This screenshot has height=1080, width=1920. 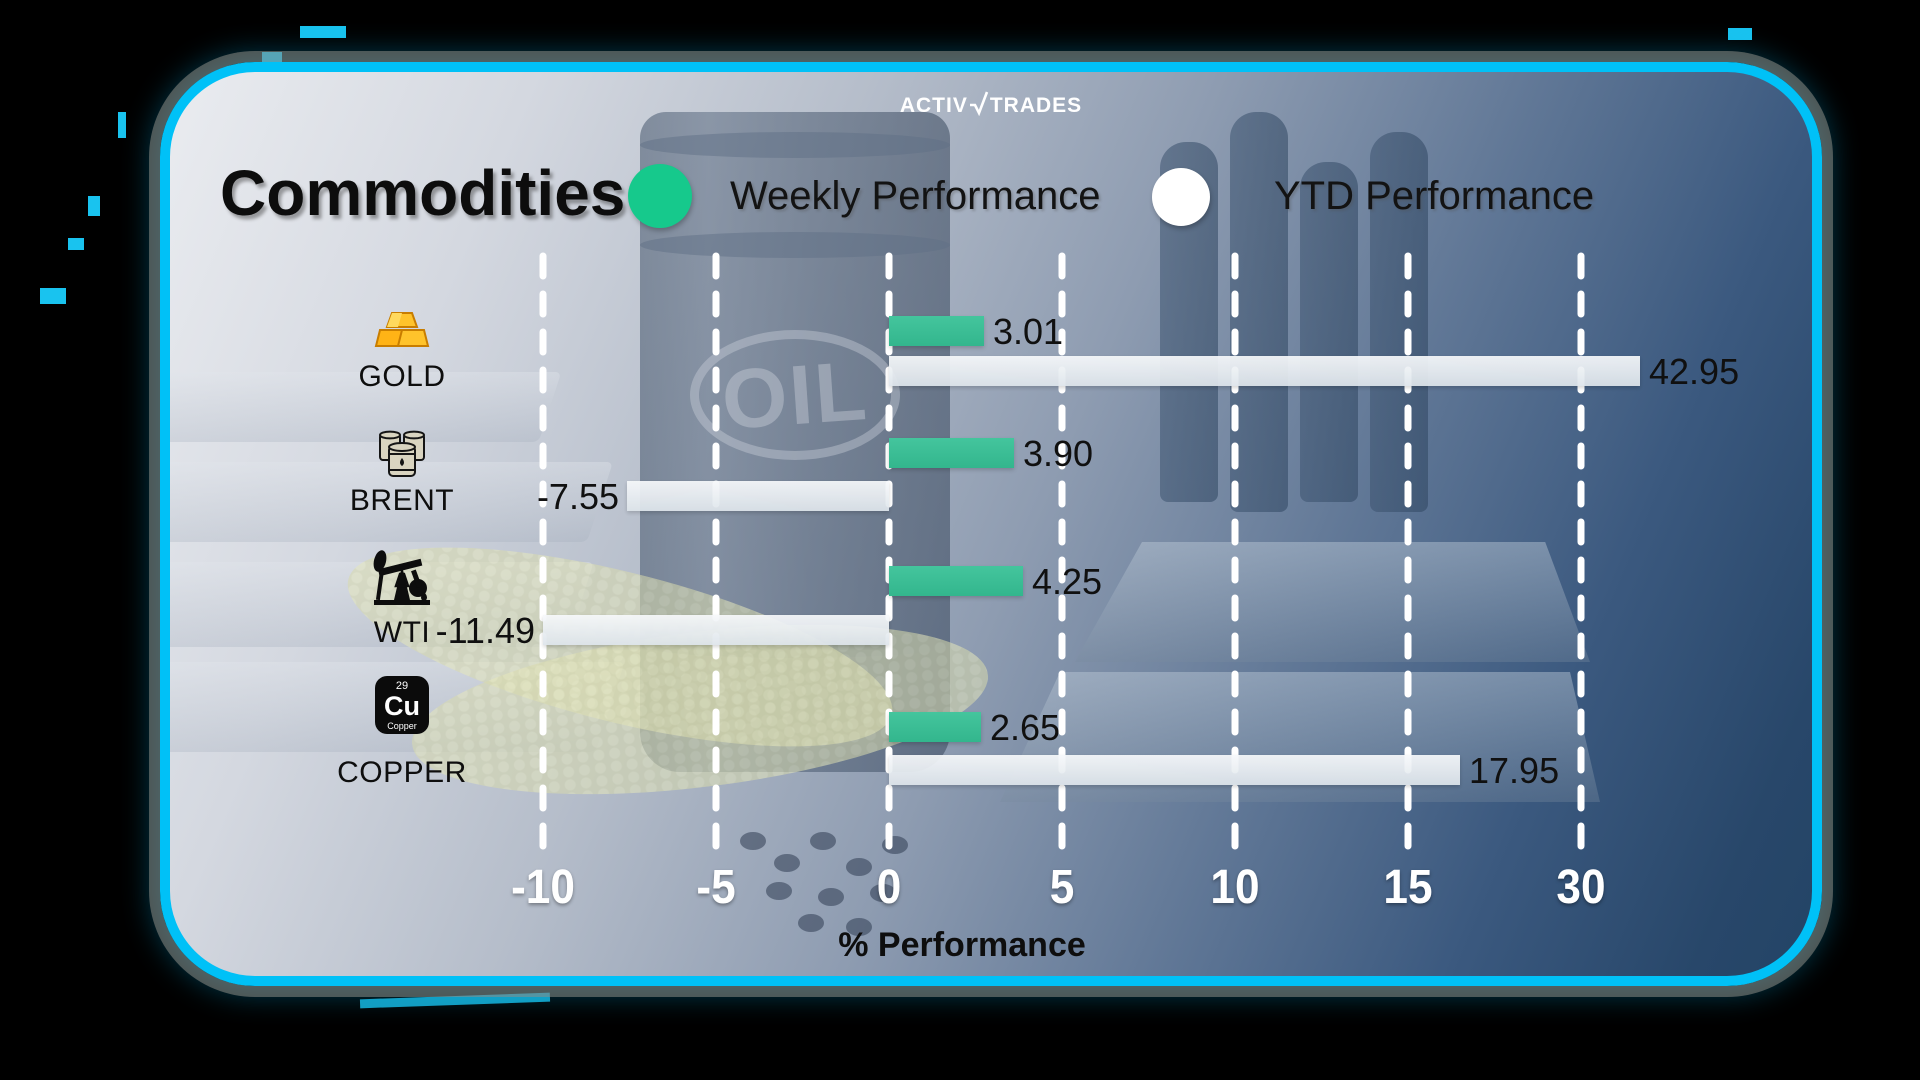 I want to click on oil-pump-icon, so click(x=402, y=578).